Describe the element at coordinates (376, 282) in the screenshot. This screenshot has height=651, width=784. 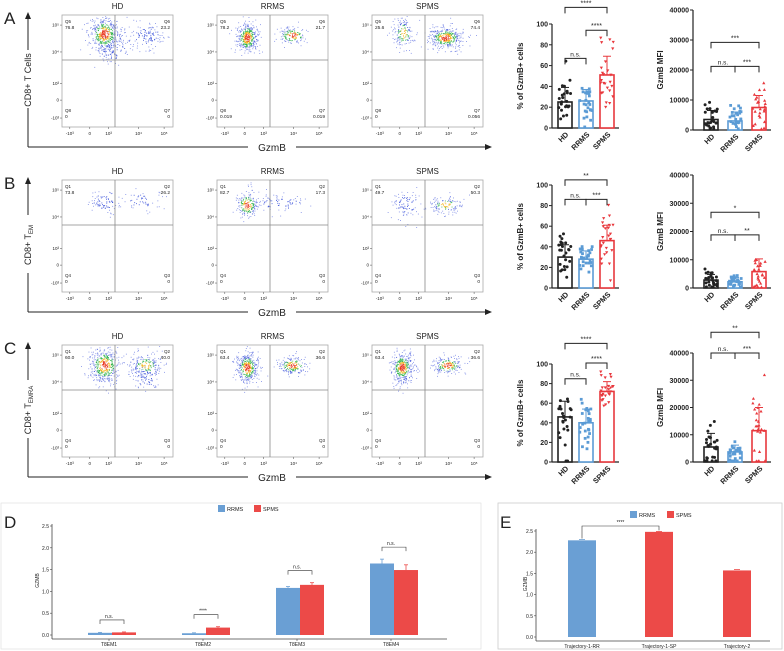
I see `quadrant-value: 0` at that location.